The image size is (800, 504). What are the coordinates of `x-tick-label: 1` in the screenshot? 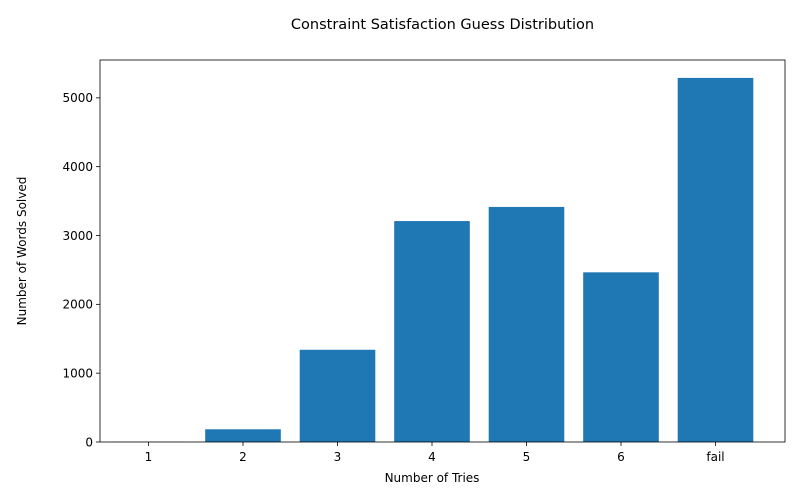 It's located at (149, 457).